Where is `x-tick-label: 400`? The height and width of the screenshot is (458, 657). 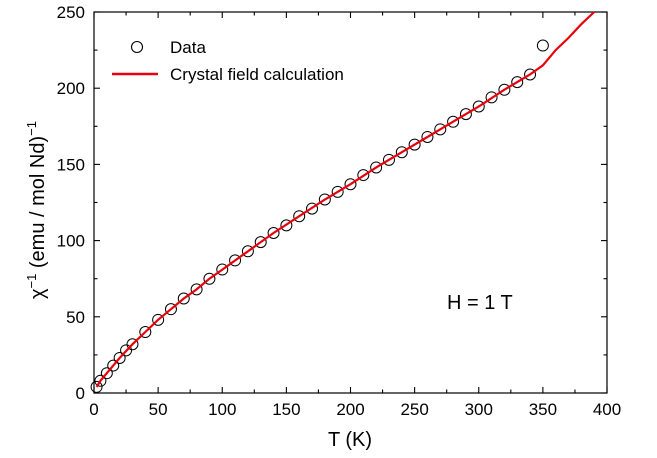 x-tick-label: 400 is located at coordinates (607, 409).